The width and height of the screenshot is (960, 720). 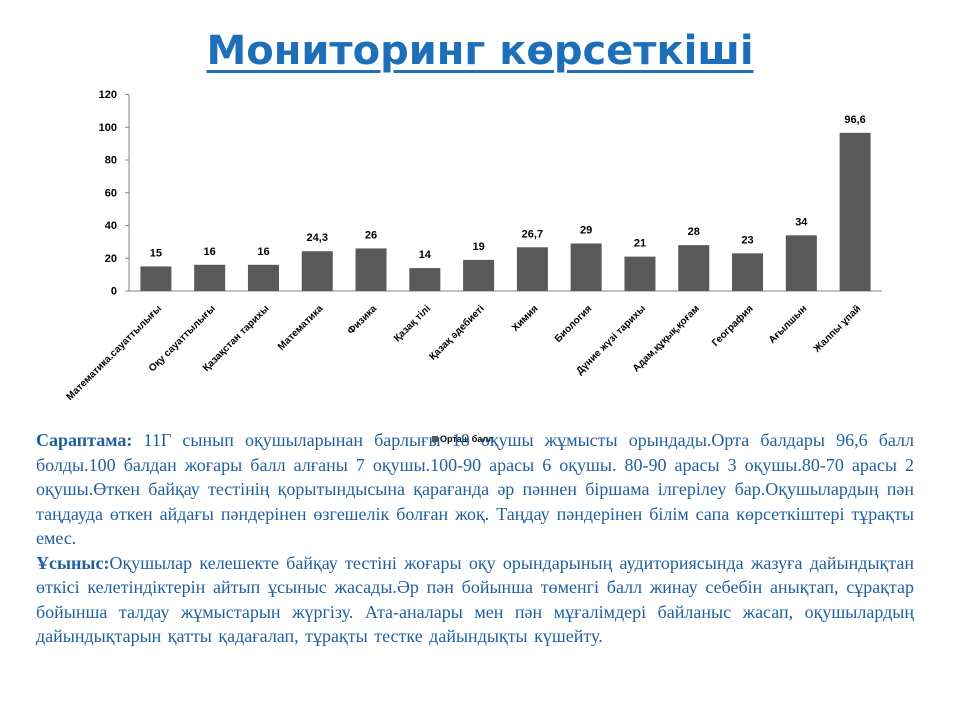 I want to click on y-tick-label: 40, so click(x=111, y=226).